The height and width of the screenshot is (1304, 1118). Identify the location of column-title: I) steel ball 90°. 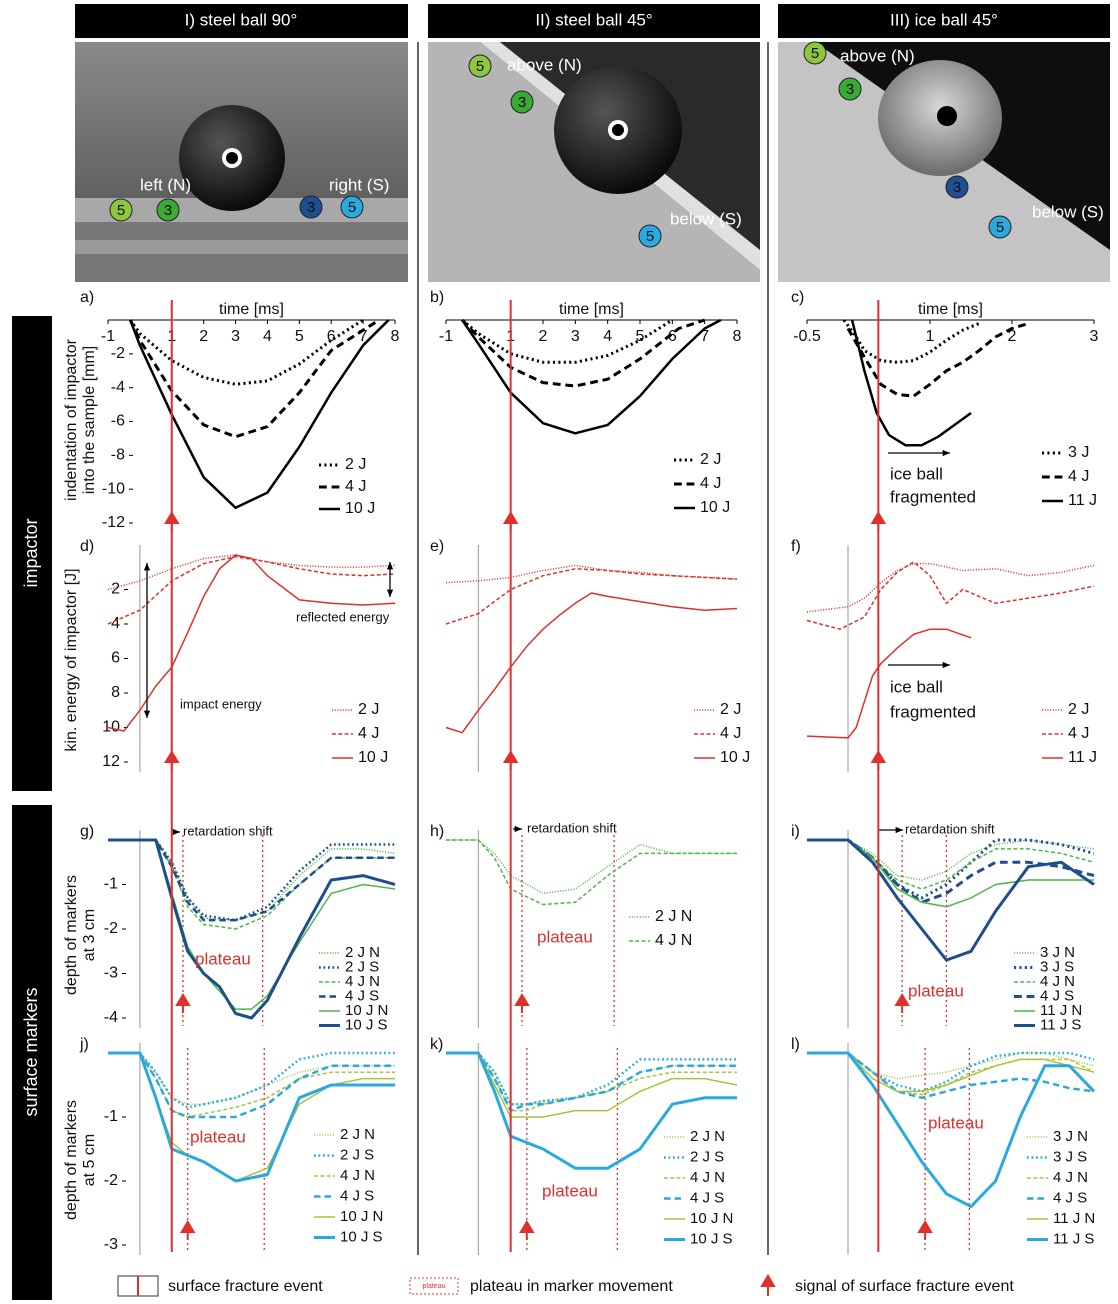
(241, 19).